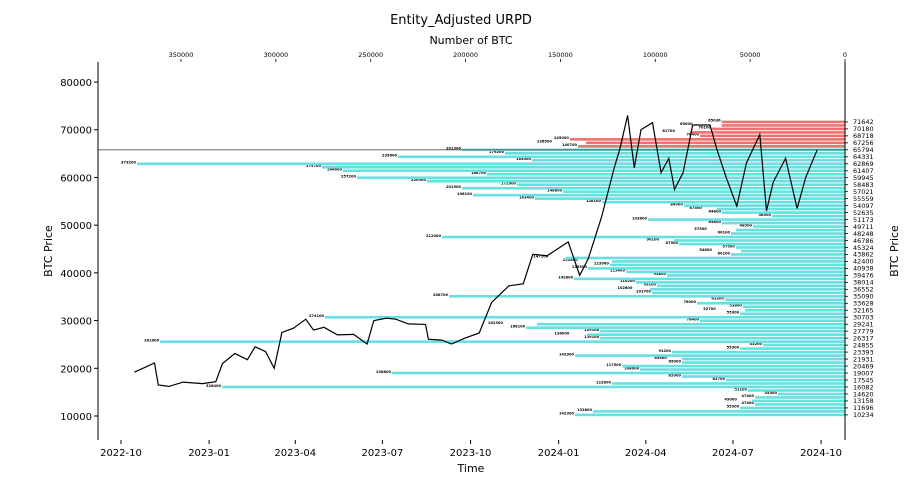 The image size is (910, 495). I want to click on urpd-bar-label: 85900, so click(675, 361).